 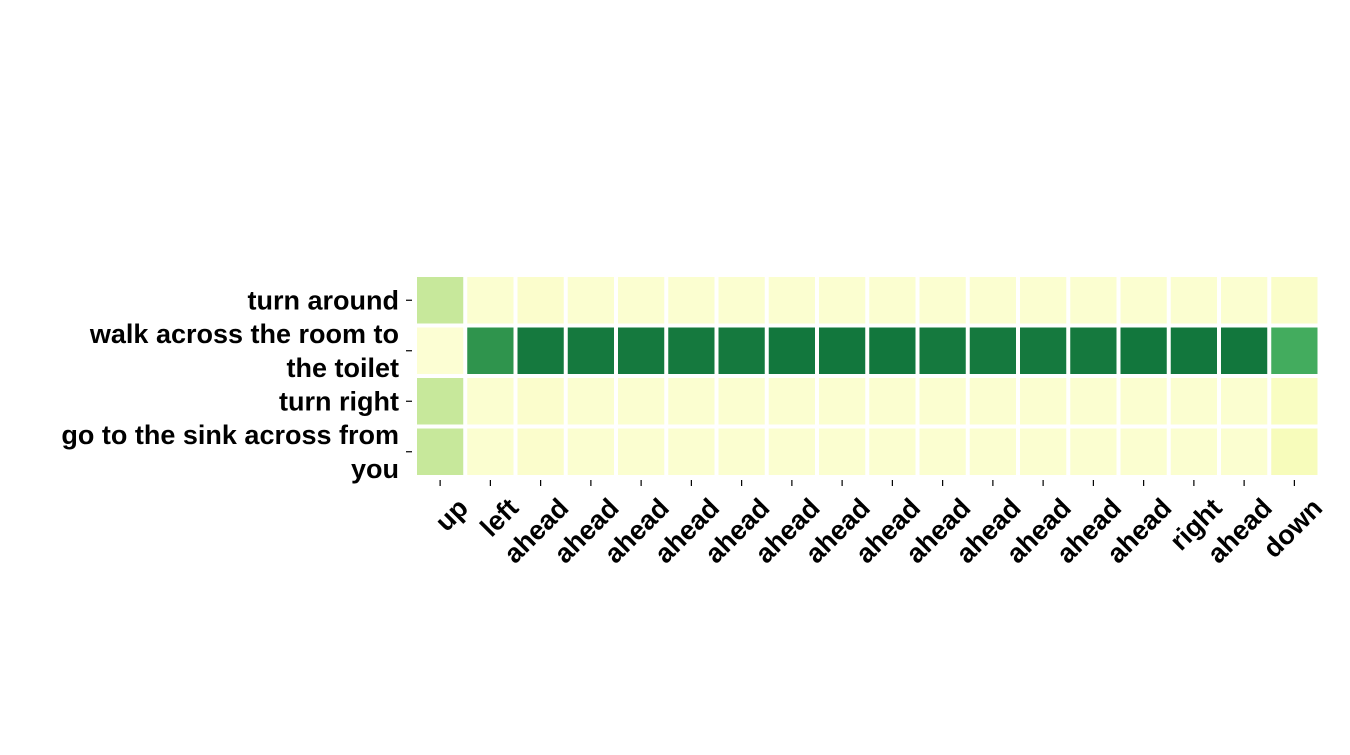 I want to click on heatmap-cell-r2-c7, so click(x=791, y=401).